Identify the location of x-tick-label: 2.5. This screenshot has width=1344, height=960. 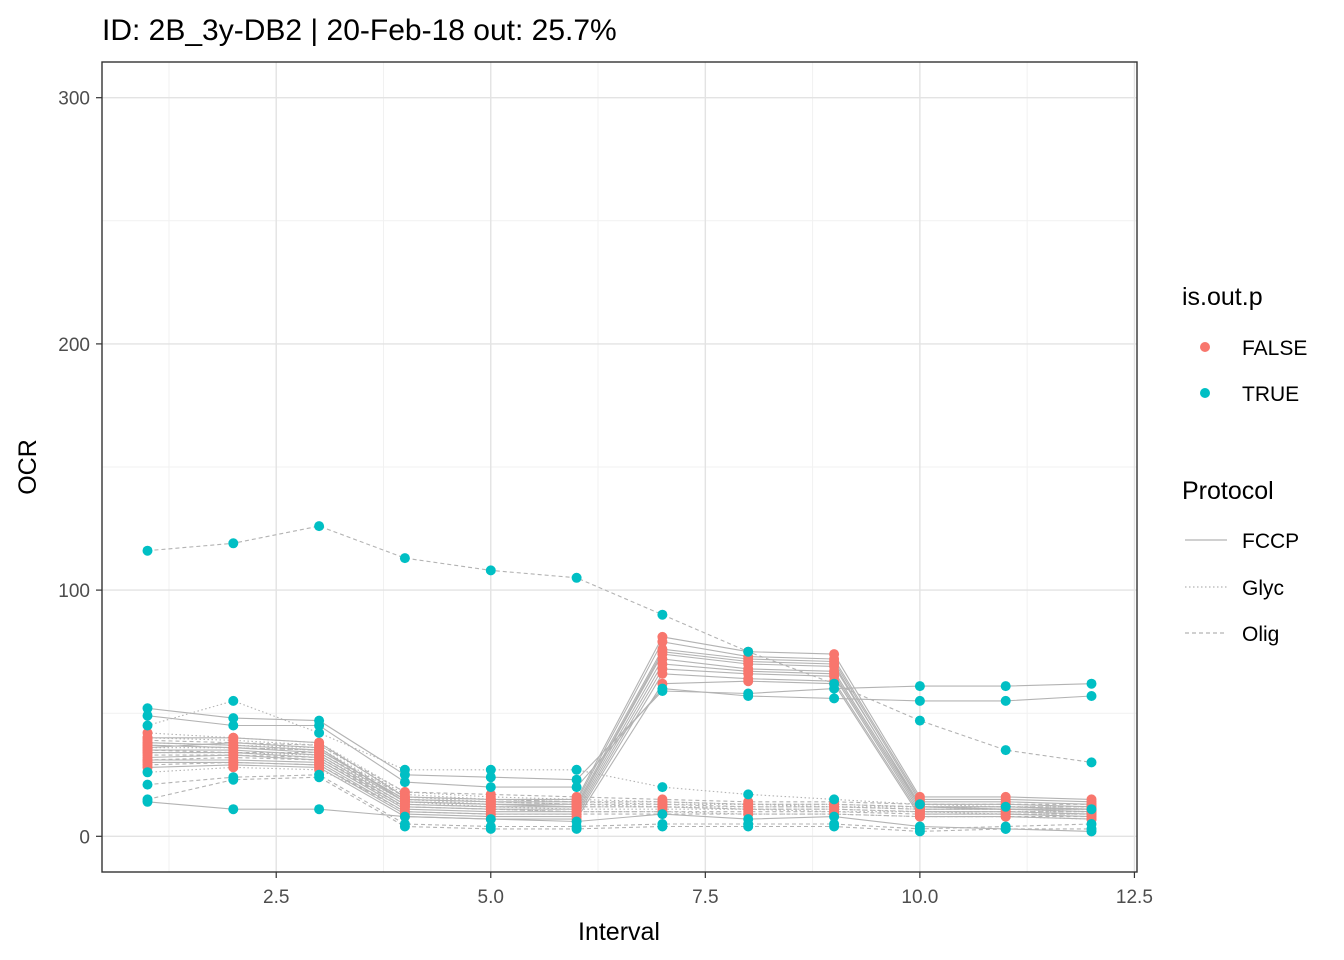
(276, 897).